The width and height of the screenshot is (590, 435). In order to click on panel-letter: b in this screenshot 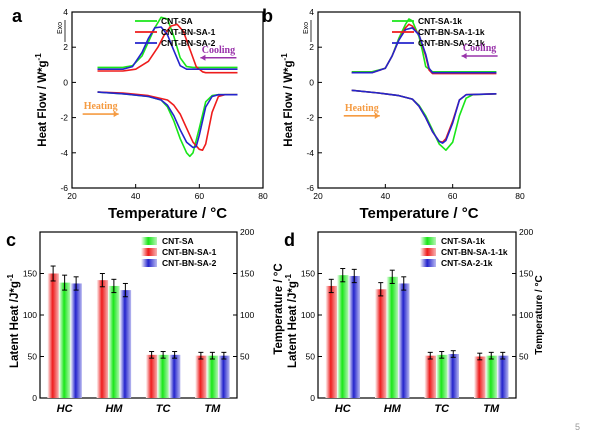, I will do `click(267, 16)`.